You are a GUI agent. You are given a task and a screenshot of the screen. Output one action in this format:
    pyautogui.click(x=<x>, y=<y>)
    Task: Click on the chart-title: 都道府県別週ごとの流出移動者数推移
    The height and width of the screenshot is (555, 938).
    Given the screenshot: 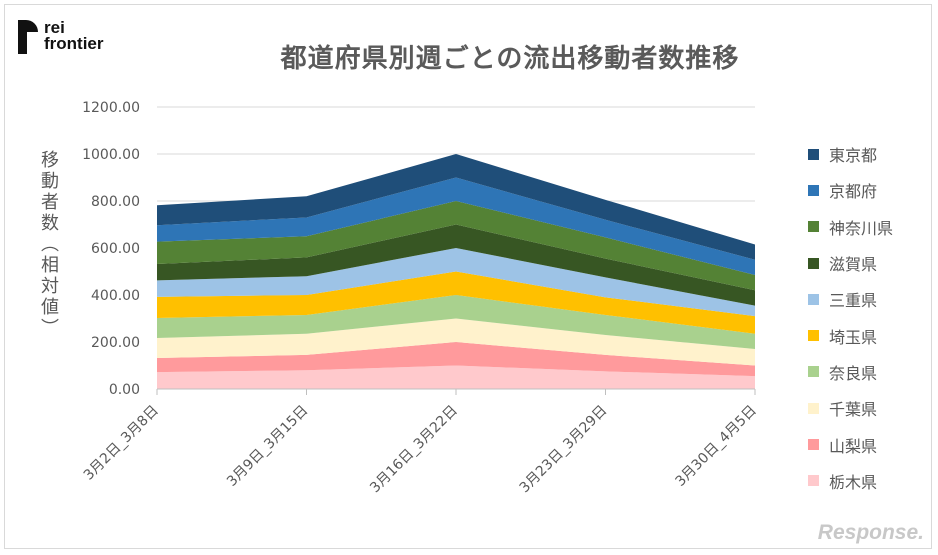 What is the action you would take?
    pyautogui.click(x=510, y=59)
    